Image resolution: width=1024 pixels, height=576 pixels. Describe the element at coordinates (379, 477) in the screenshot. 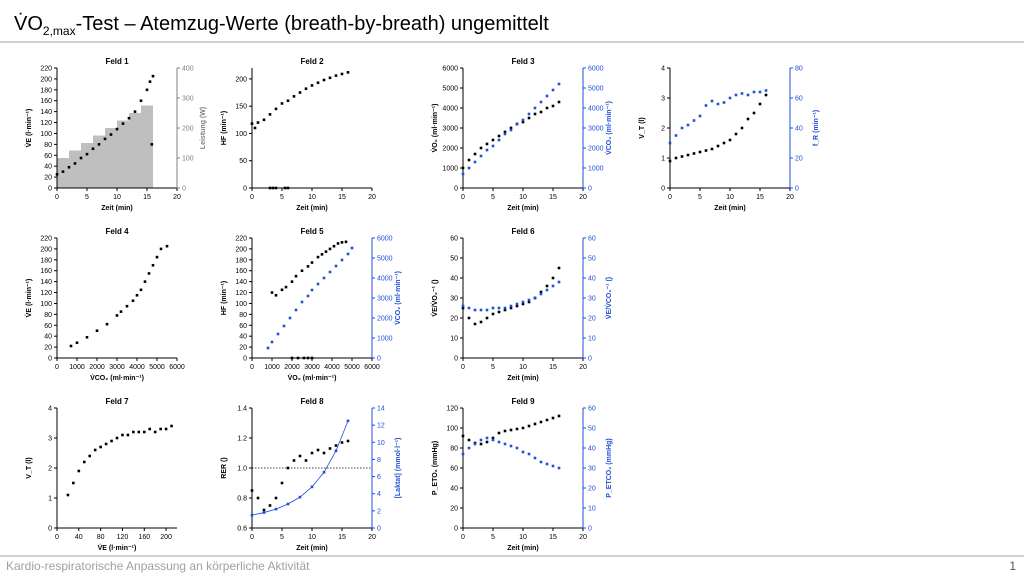

I see `y2-tick-label: 6` at that location.